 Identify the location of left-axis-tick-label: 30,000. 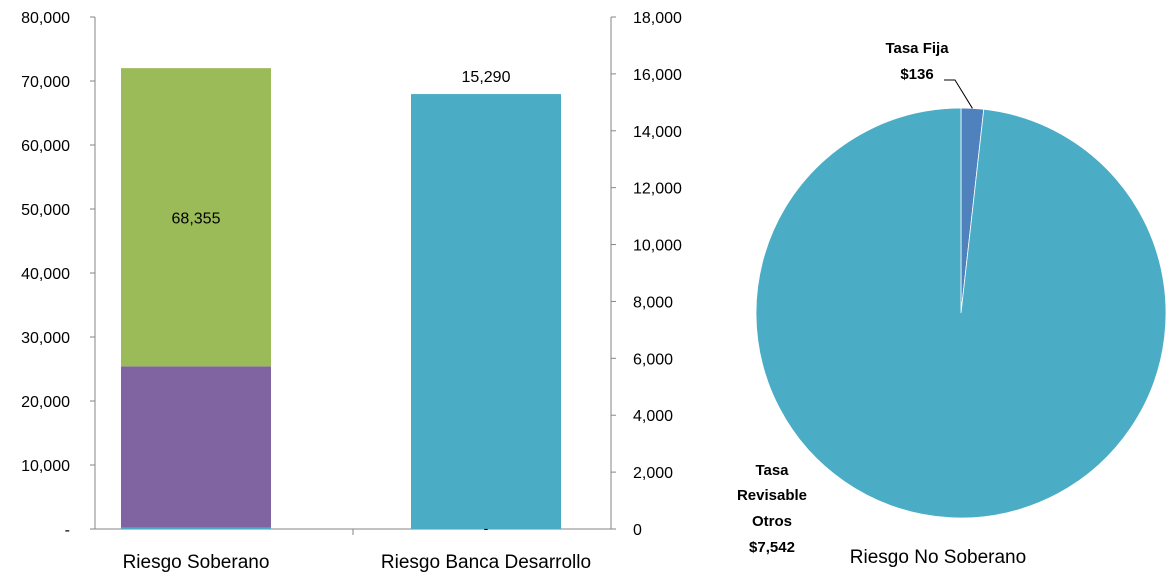
(45, 338).